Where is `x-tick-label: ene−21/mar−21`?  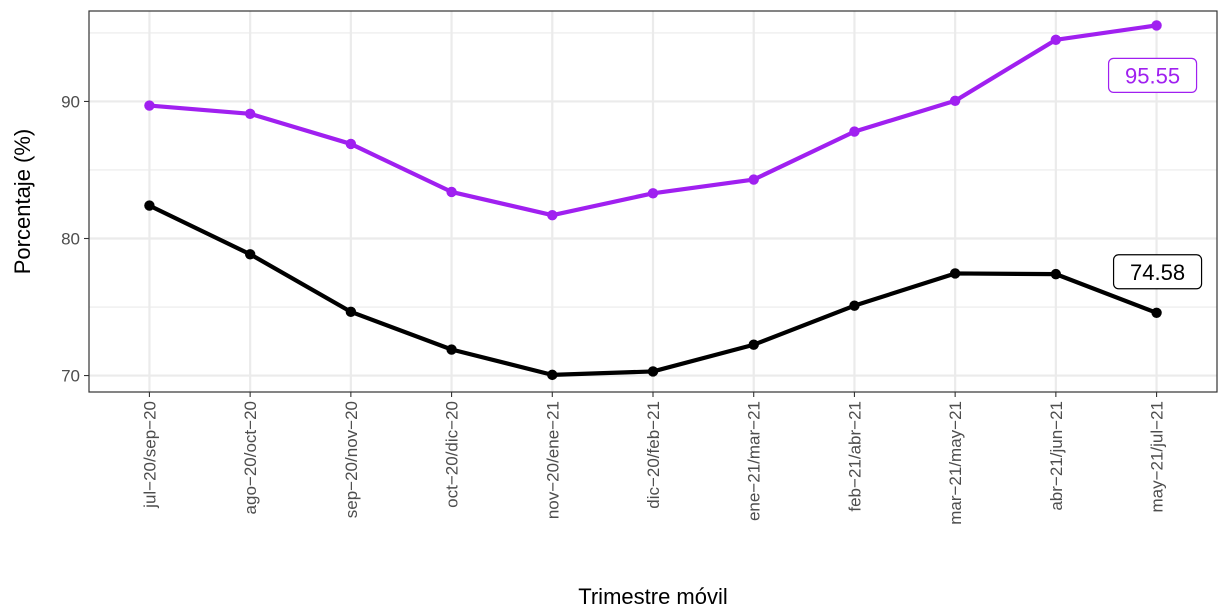 x-tick-label: ene−21/mar−21 is located at coordinates (754, 461).